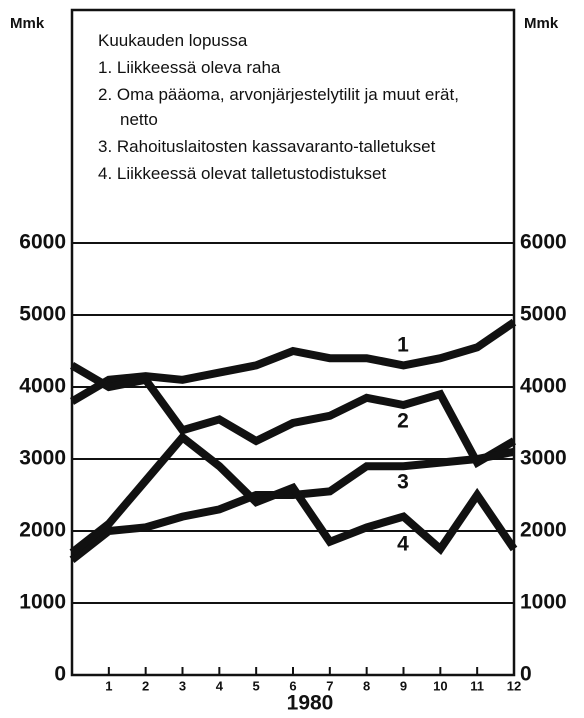 The height and width of the screenshot is (718, 584). Describe the element at coordinates (541, 23) in the screenshot. I see `y-unit-right: Mmk` at that location.